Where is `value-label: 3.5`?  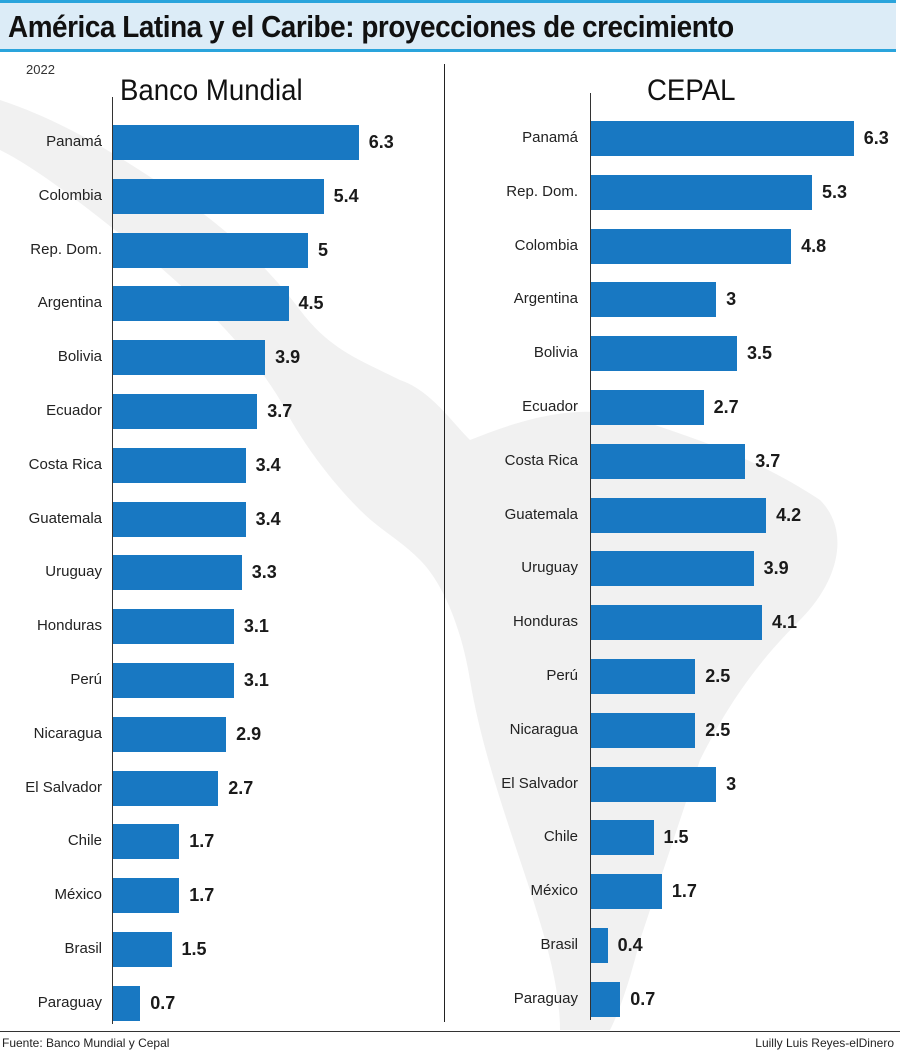 value-label: 3.5 is located at coordinates (759, 353).